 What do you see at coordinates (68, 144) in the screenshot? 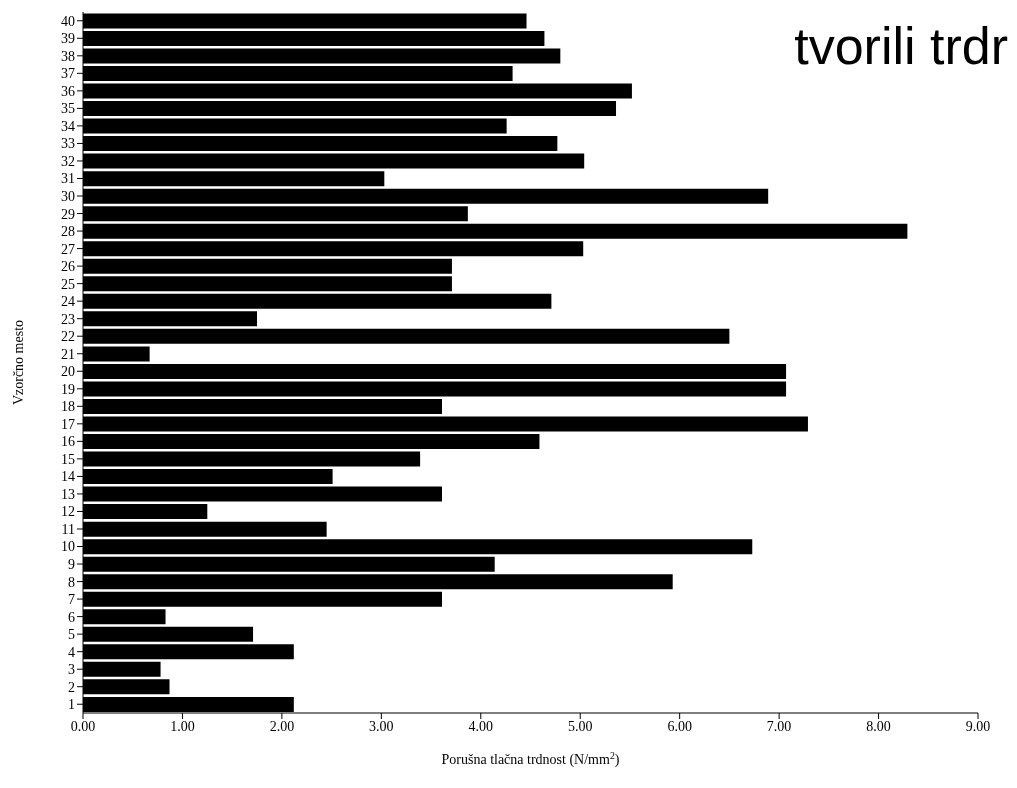
I see `y-tick-label: 33` at bounding box center [68, 144].